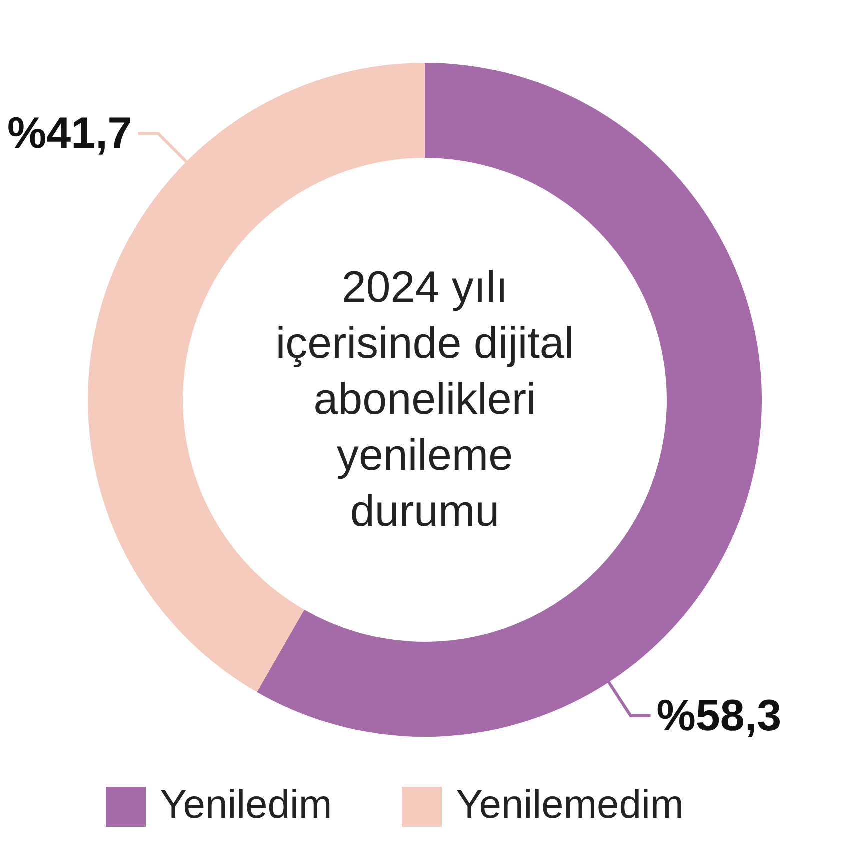  Describe the element at coordinates (425, 400) in the screenshot. I see `text: 2024 yılı içerisinde dijital abonelikleri yenileme durumu` at that location.